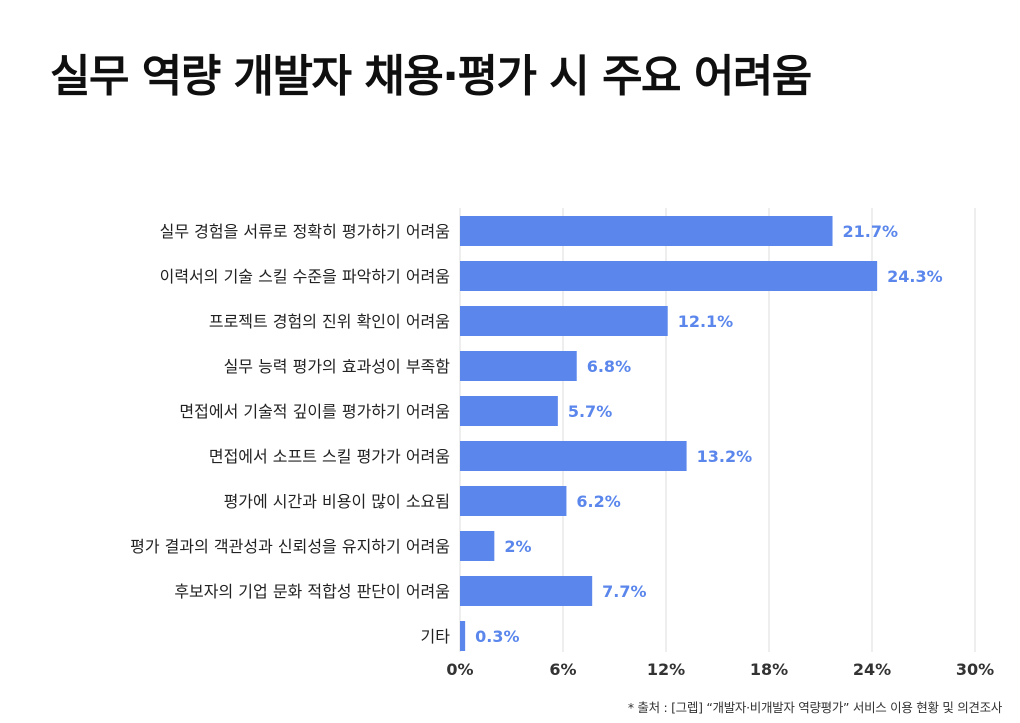 This screenshot has width=1020, height=723. What do you see at coordinates (725, 456) in the screenshot?
I see `value-label: 13.2%` at bounding box center [725, 456].